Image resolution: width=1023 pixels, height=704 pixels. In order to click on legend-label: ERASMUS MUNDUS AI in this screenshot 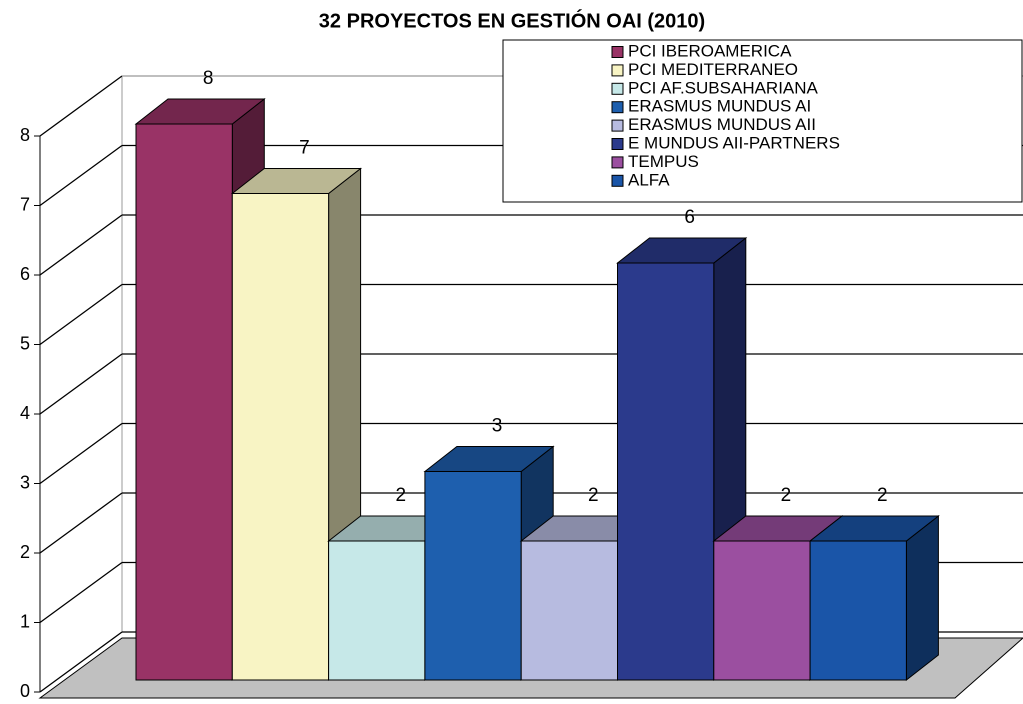, I will do `click(719, 106)`.